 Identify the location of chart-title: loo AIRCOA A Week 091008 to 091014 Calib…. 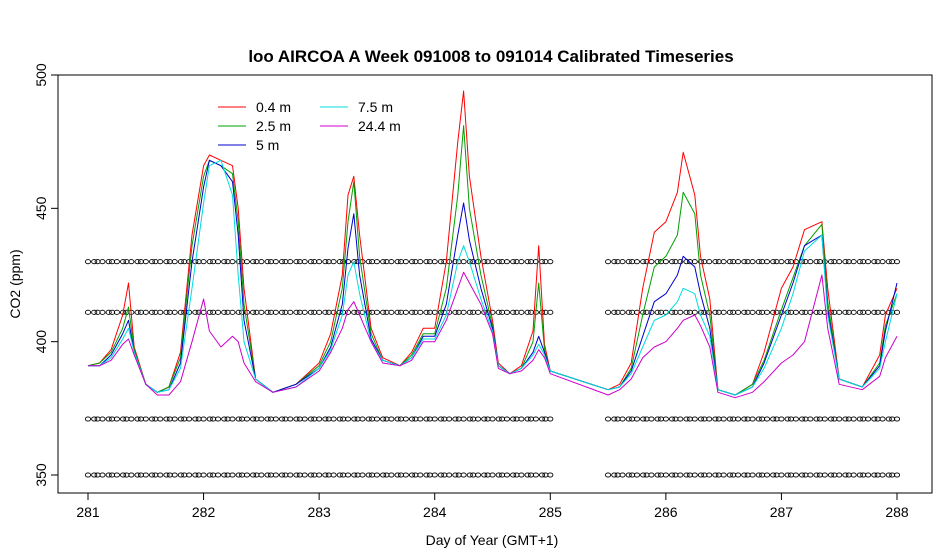
(490, 56).